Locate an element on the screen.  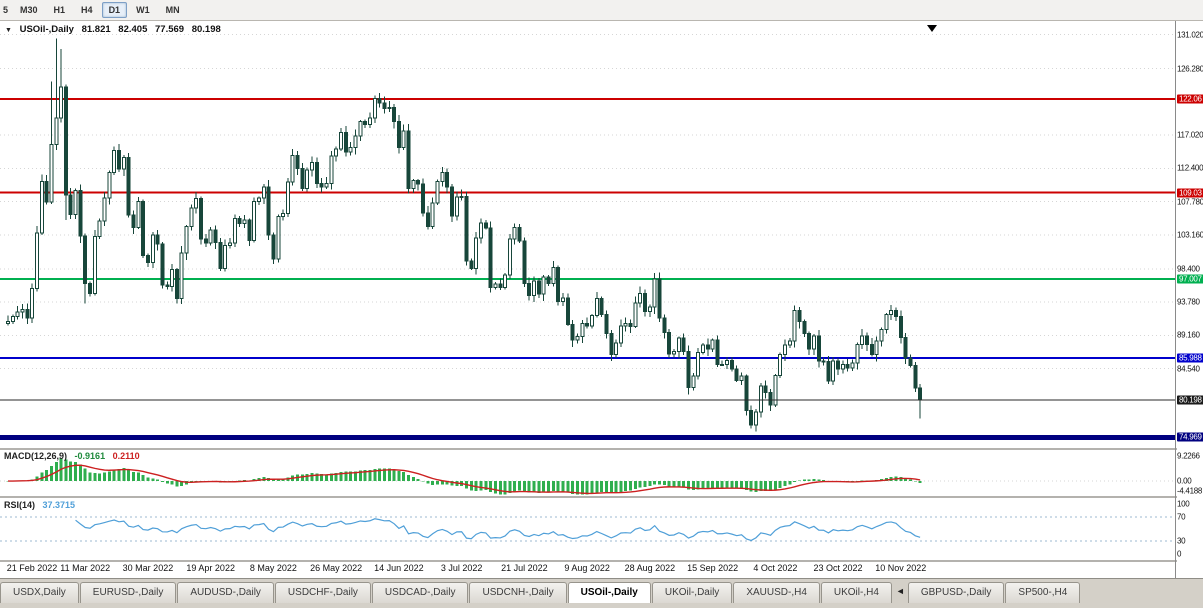
macd-axis-min: -4.4188 is located at coordinates (1190, 491).